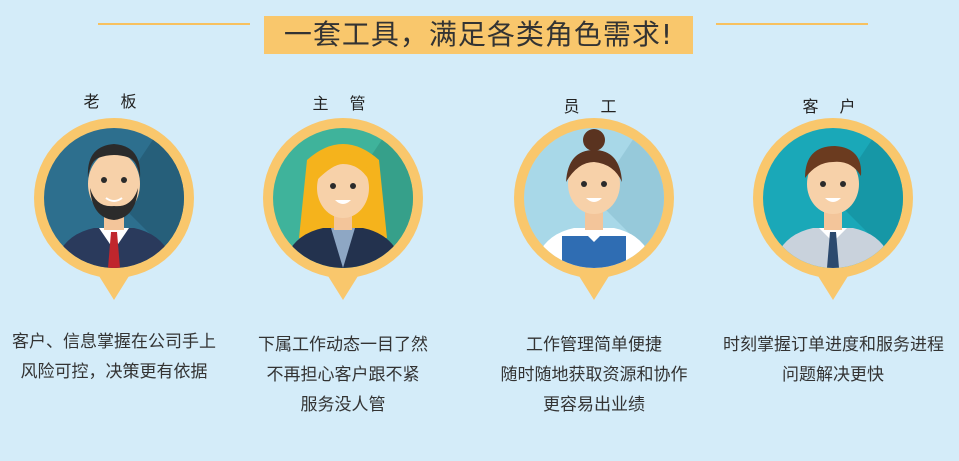 This screenshot has width=959, height=461. What do you see at coordinates (343, 375) in the screenshot?
I see `role-description: 下属工作动态一目了然 不再担心客户跟不紧 服务没人管` at bounding box center [343, 375].